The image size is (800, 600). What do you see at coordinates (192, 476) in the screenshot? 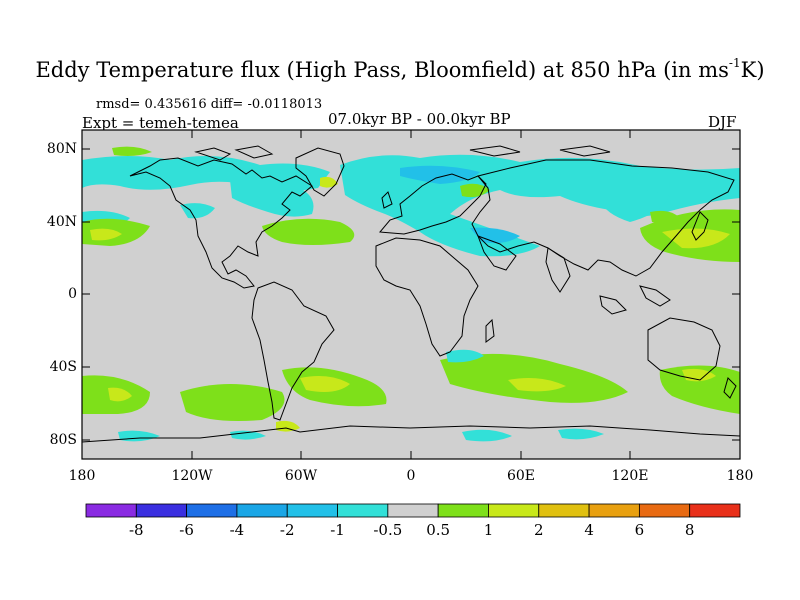
I see `x-label-120w: 120W` at bounding box center [192, 476].